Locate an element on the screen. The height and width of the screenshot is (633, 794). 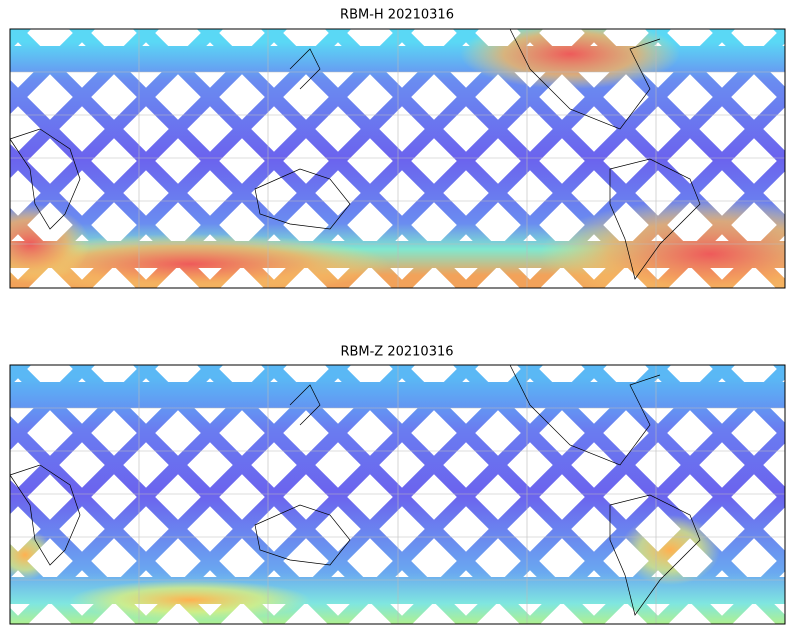
panel-title: RBM-Z 20210316 is located at coordinates (396, 352).